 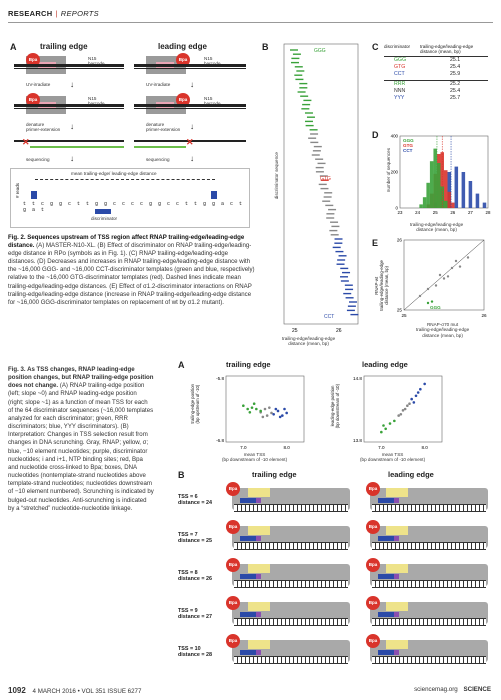 What do you see at coordinates (381, 447) in the screenshot?
I see `tick-label: 7.0` at bounding box center [381, 447].